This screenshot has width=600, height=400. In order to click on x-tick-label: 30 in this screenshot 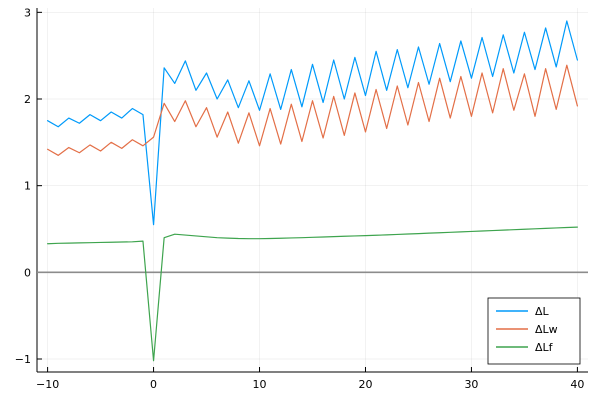, I will do `click(471, 384)`.